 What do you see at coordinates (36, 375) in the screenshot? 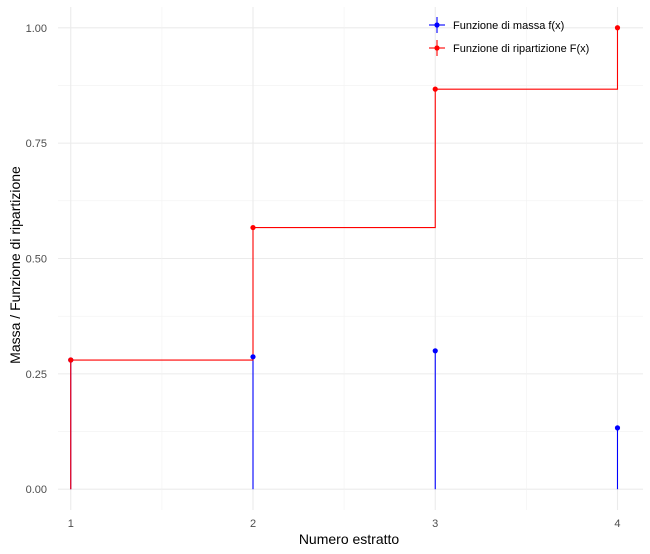
I see `y-tick-label: 0.25` at bounding box center [36, 375].